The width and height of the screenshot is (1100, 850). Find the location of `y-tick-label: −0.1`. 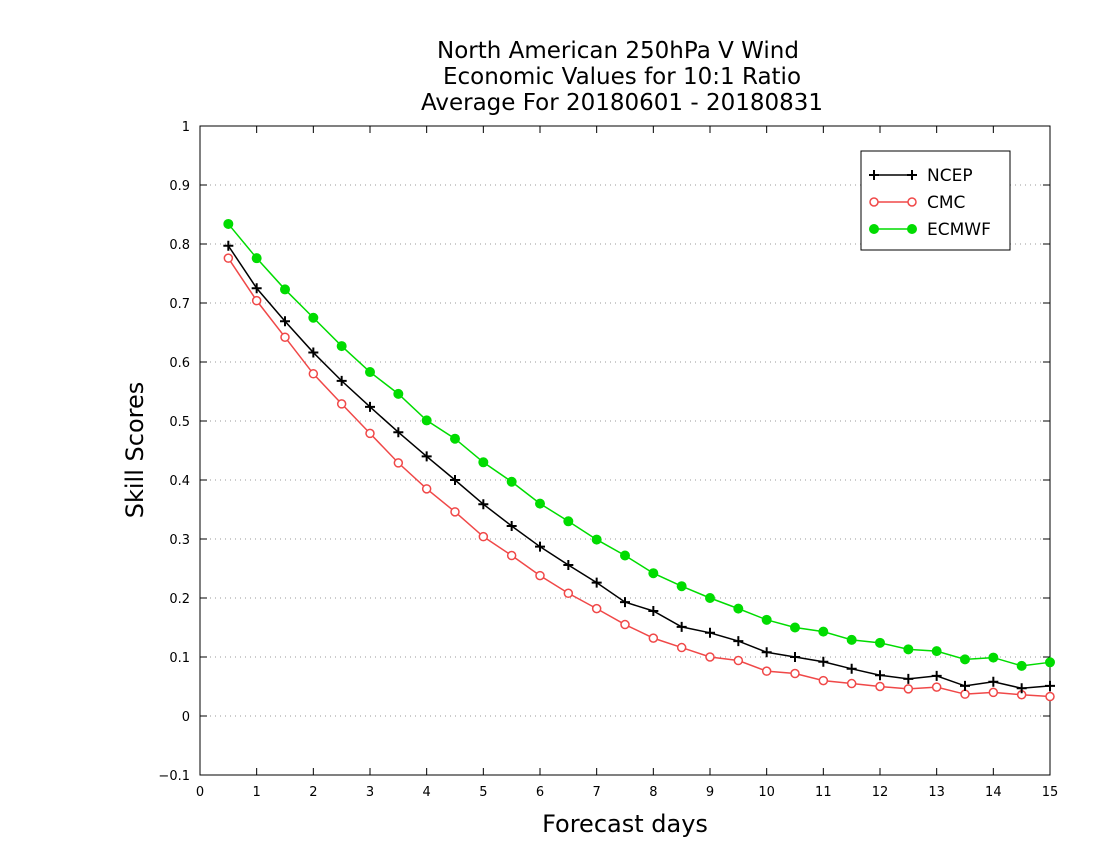

y-tick-label: −0.1 is located at coordinates (174, 776).